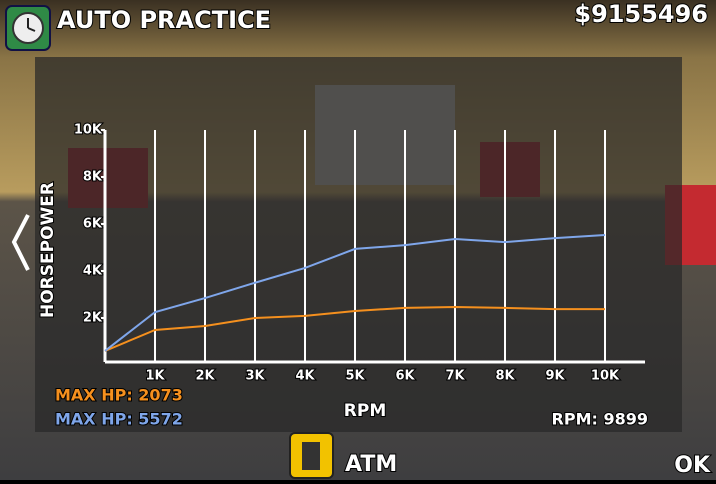 Image resolution: width=716 pixels, height=484 pixels. I want to click on x-axis-title: RPM, so click(365, 411).